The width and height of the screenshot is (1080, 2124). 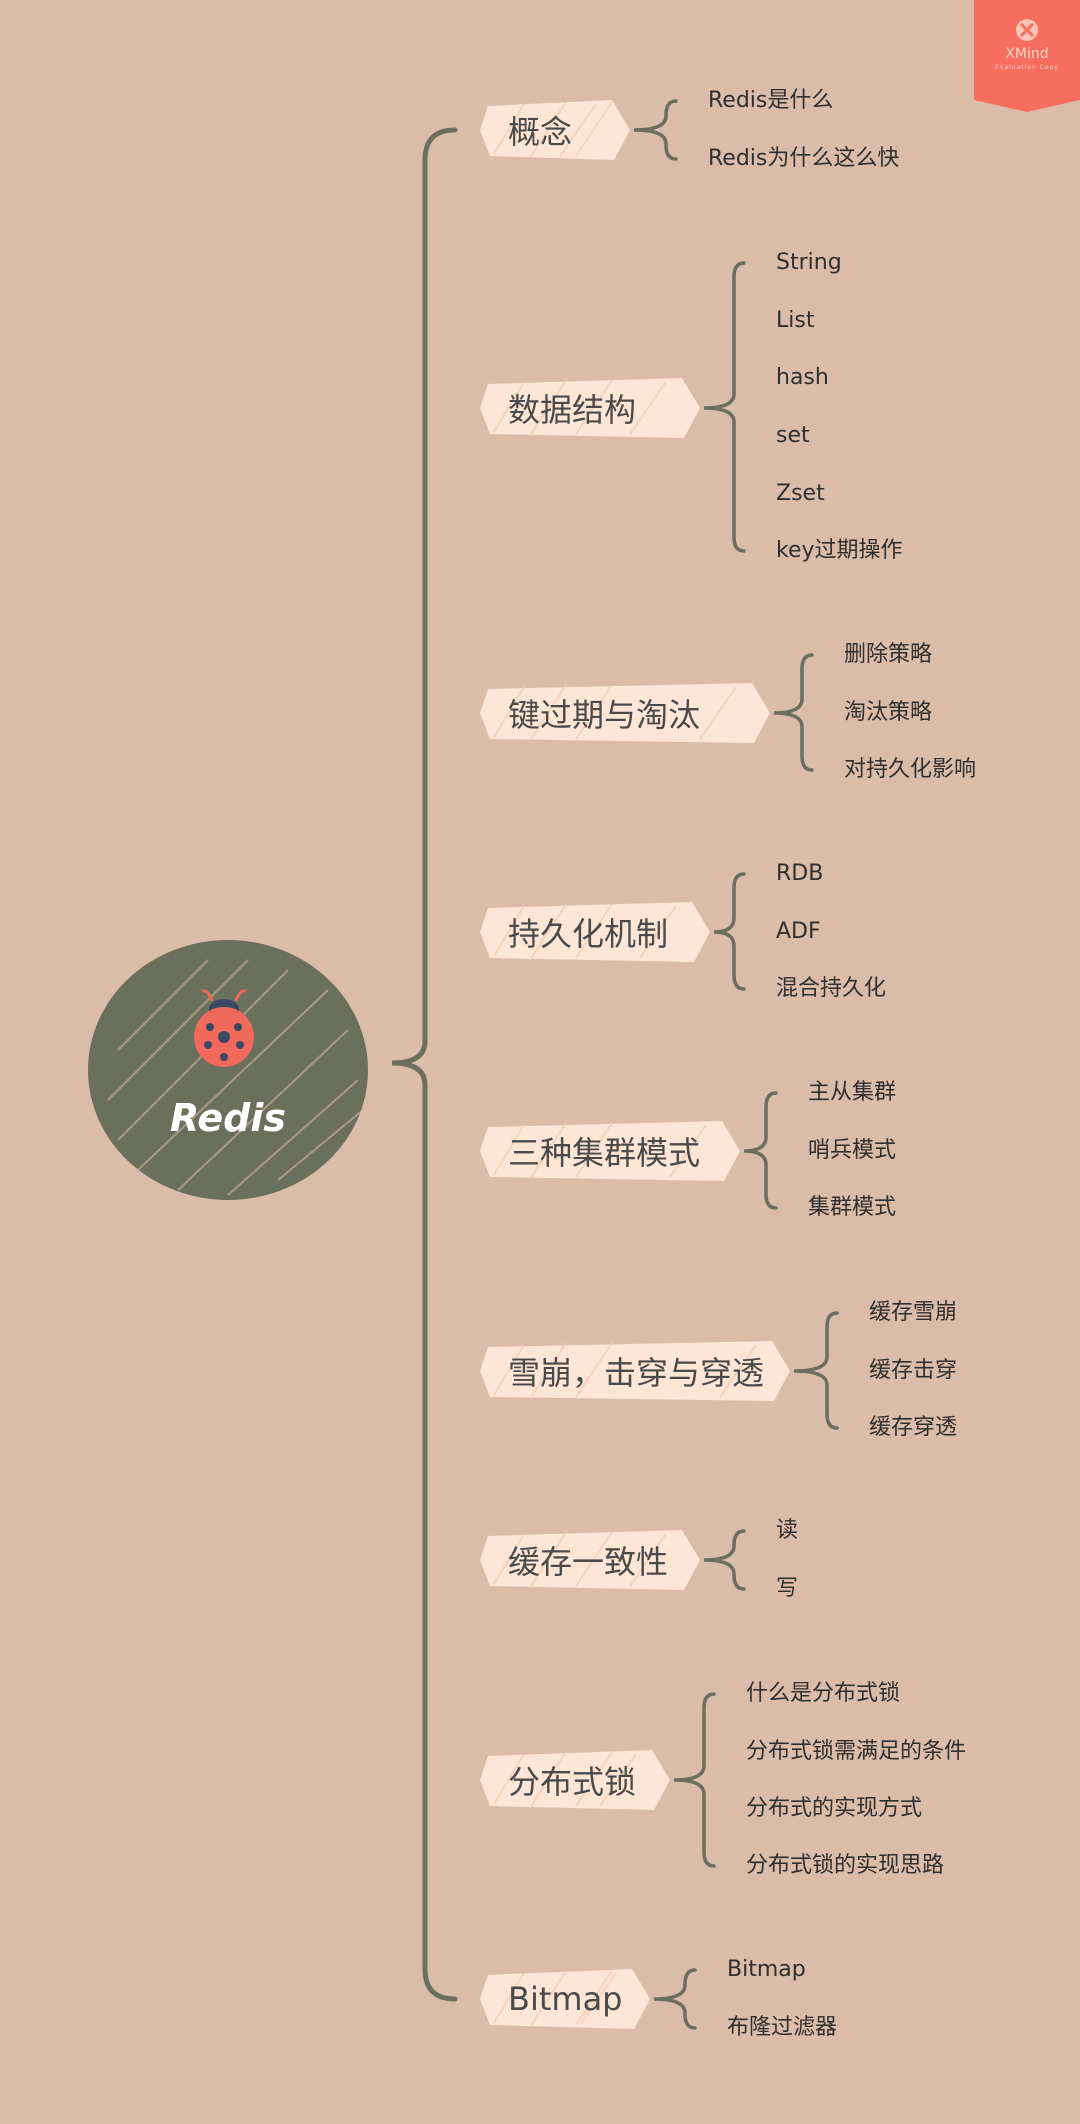 I want to click on leaf-topic: 读, so click(x=787, y=1530).